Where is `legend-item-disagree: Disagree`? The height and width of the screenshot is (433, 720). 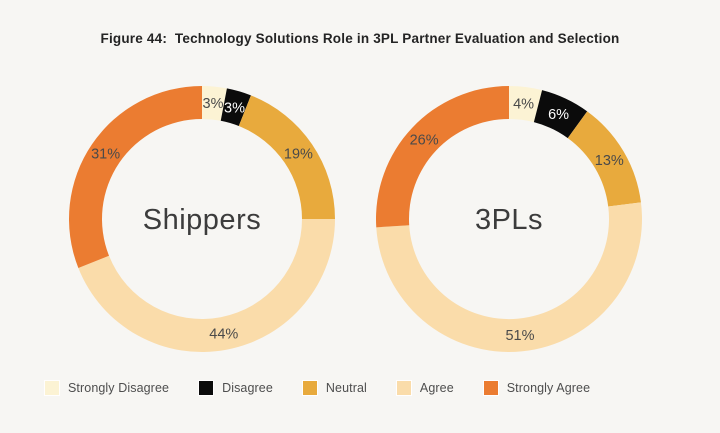 legend-item-disagree: Disagree is located at coordinates (236, 388).